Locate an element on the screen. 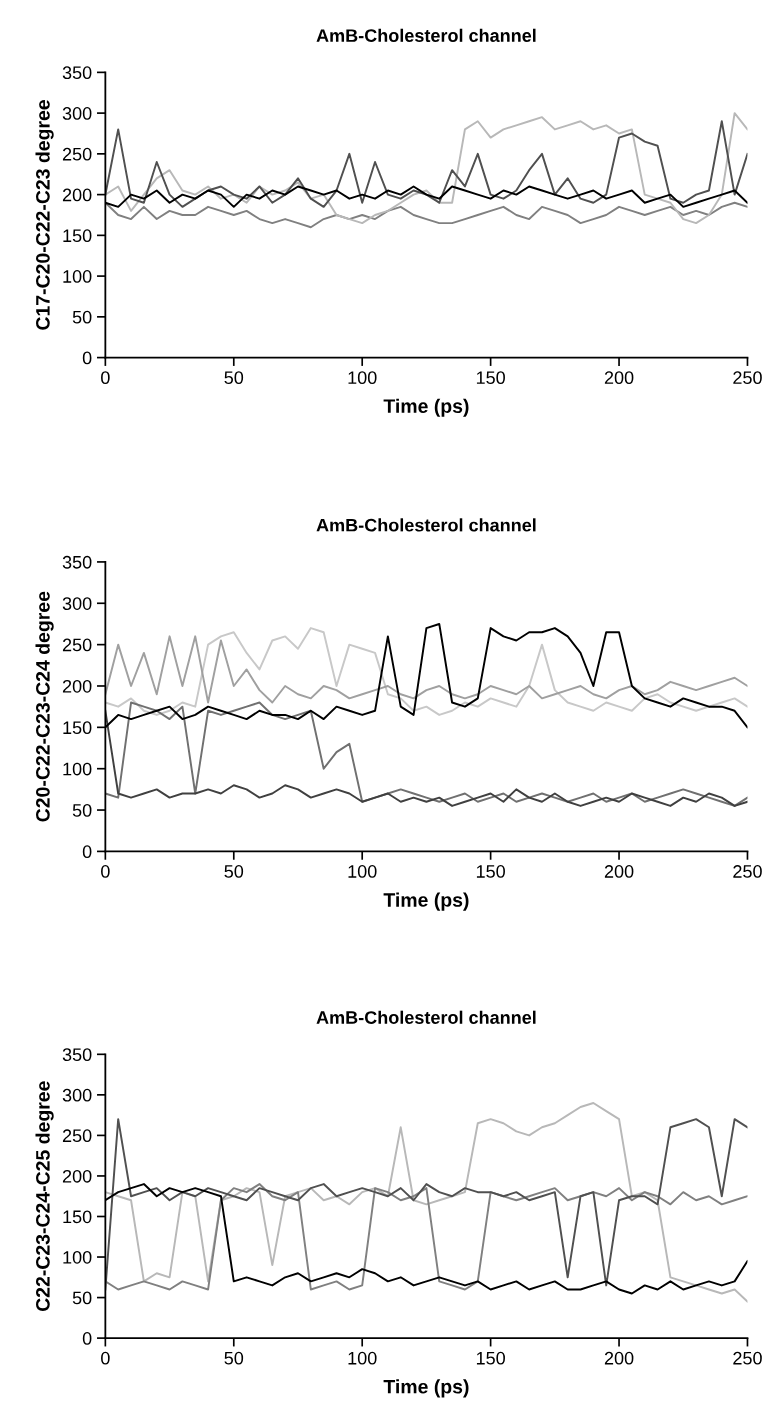  y-axis-title: C20-C22-C23-C24 degree is located at coordinates (44, 706).